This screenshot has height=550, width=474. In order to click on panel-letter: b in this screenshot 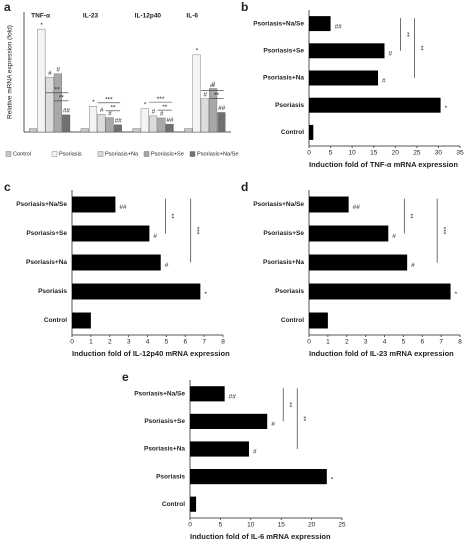, I will do `click(244, 7)`.